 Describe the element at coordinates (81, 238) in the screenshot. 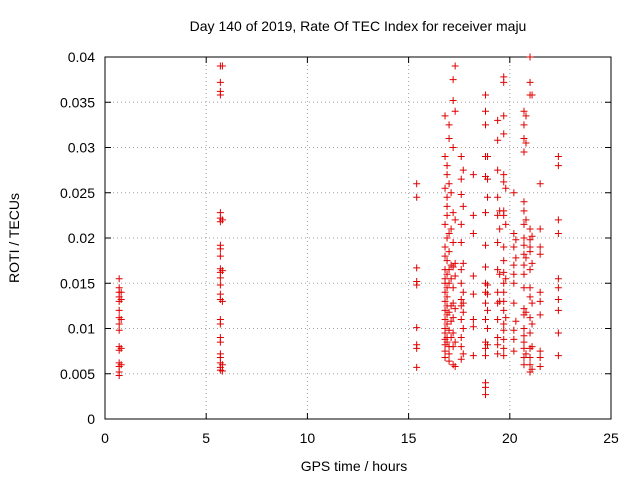

I see `y-tick-label: 0.02` at that location.